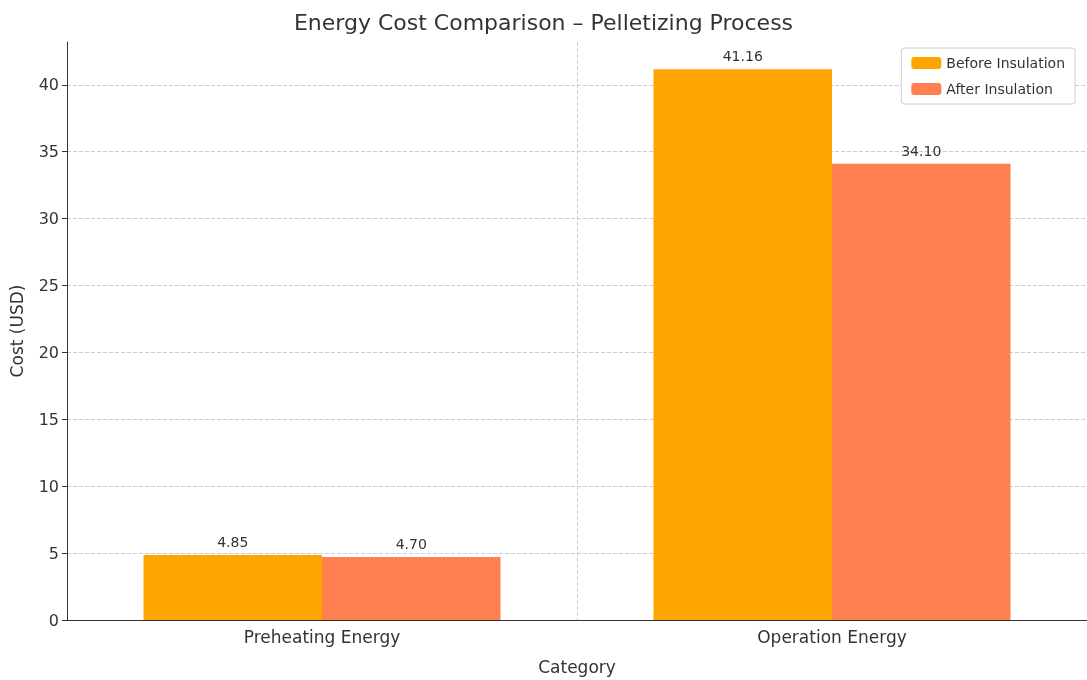 The image size is (1087, 680). I want to click on y-tick-label: 25, so click(48, 286).